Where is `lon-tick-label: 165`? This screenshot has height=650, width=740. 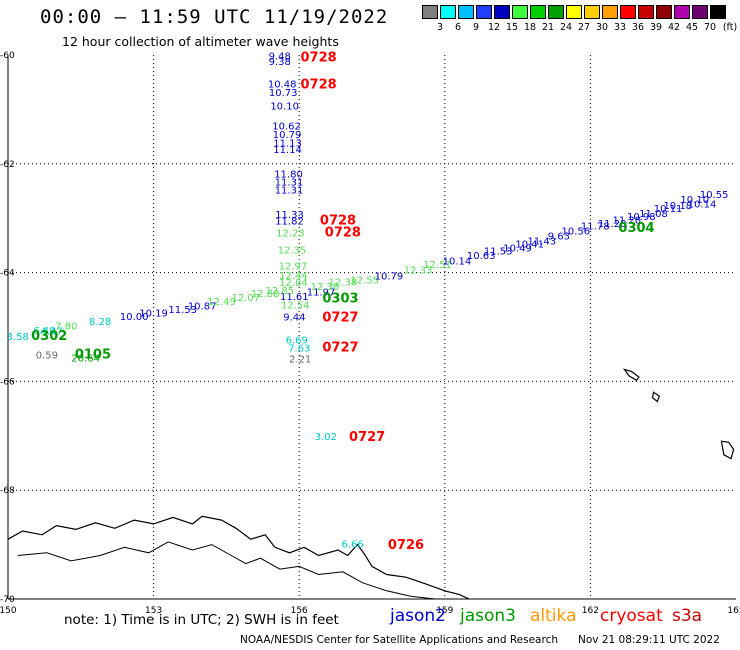
lon-tick-label: 165 is located at coordinates (733, 611).